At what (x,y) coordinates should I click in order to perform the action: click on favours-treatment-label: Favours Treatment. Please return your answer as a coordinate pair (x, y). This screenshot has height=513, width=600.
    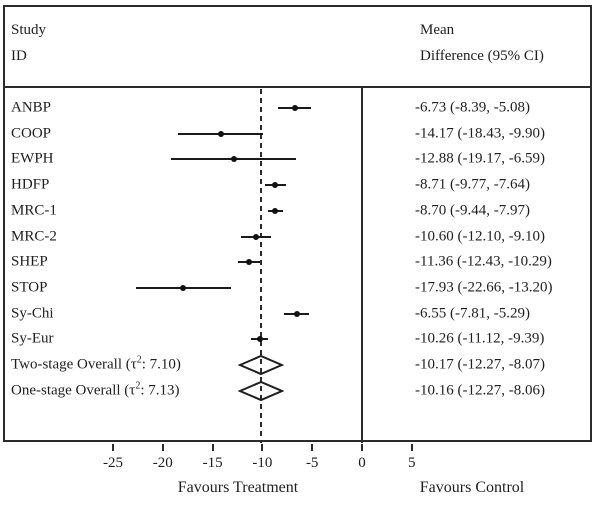
    Looking at the image, I should click on (238, 487).